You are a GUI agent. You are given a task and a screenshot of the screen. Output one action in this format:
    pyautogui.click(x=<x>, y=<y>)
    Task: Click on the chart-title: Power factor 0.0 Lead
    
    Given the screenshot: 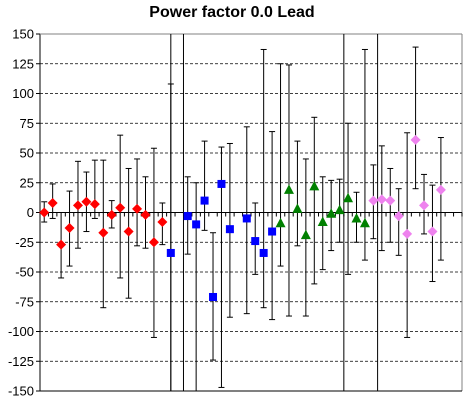 What is the action you would take?
    pyautogui.click(x=232, y=12)
    